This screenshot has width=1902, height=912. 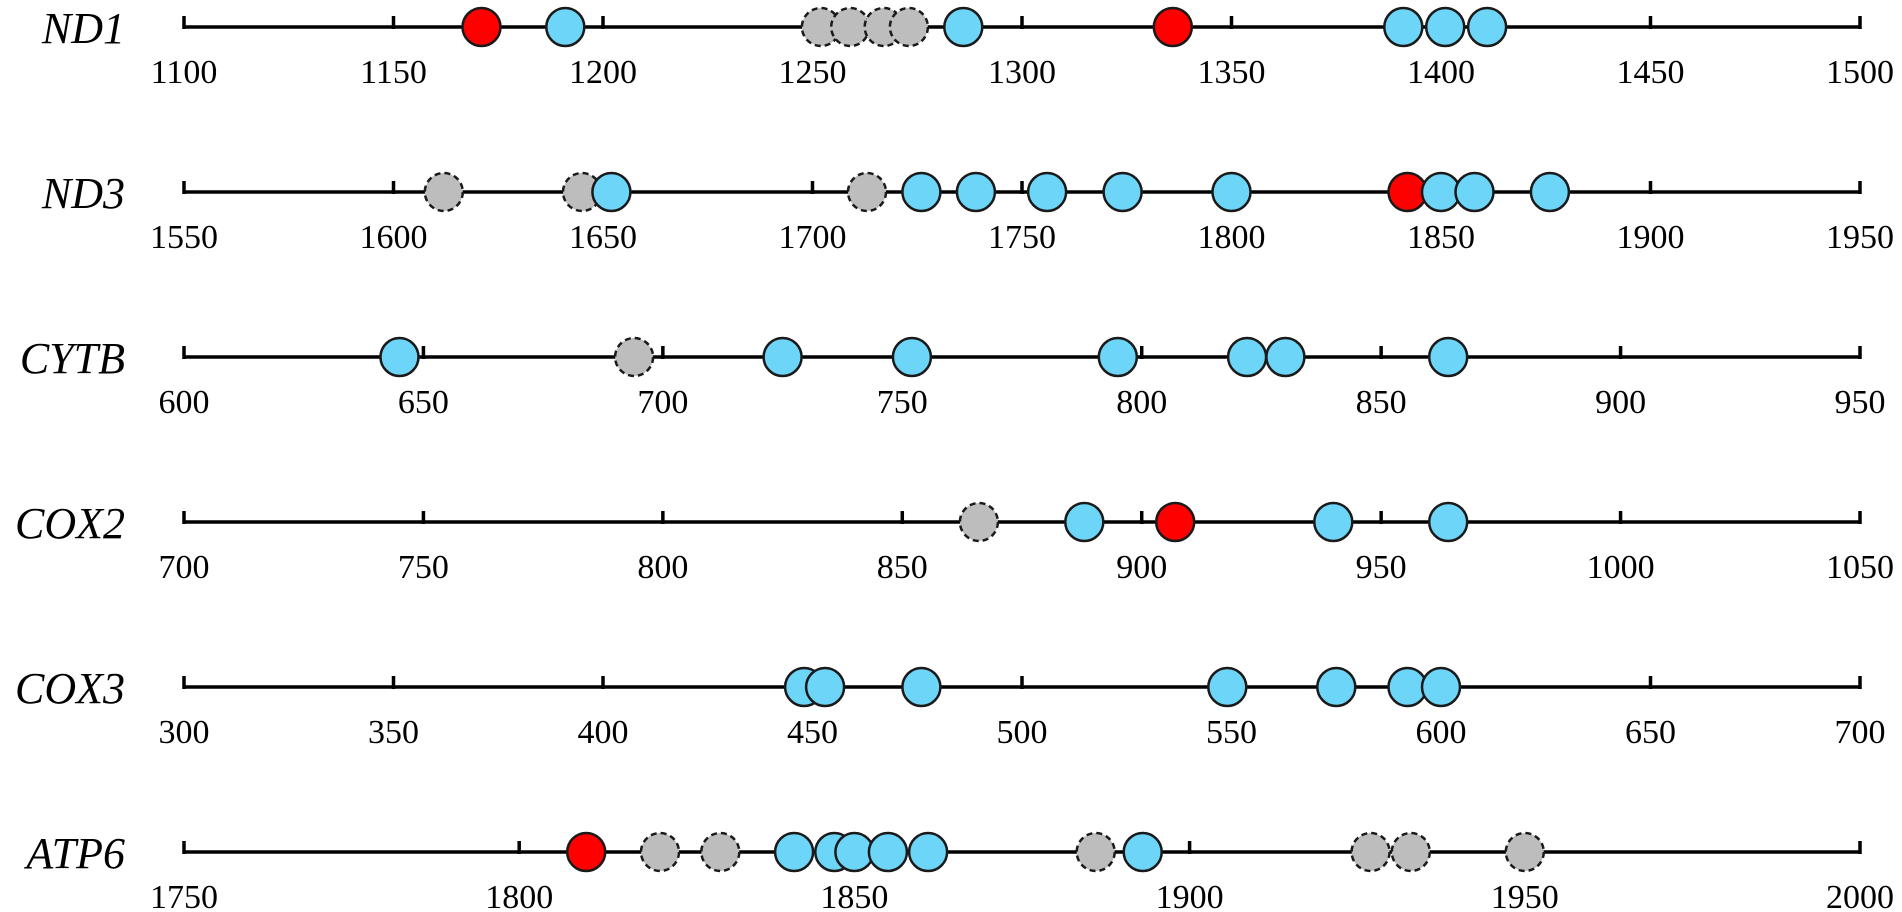 I want to click on tick-label: 1150, so click(x=393, y=72).